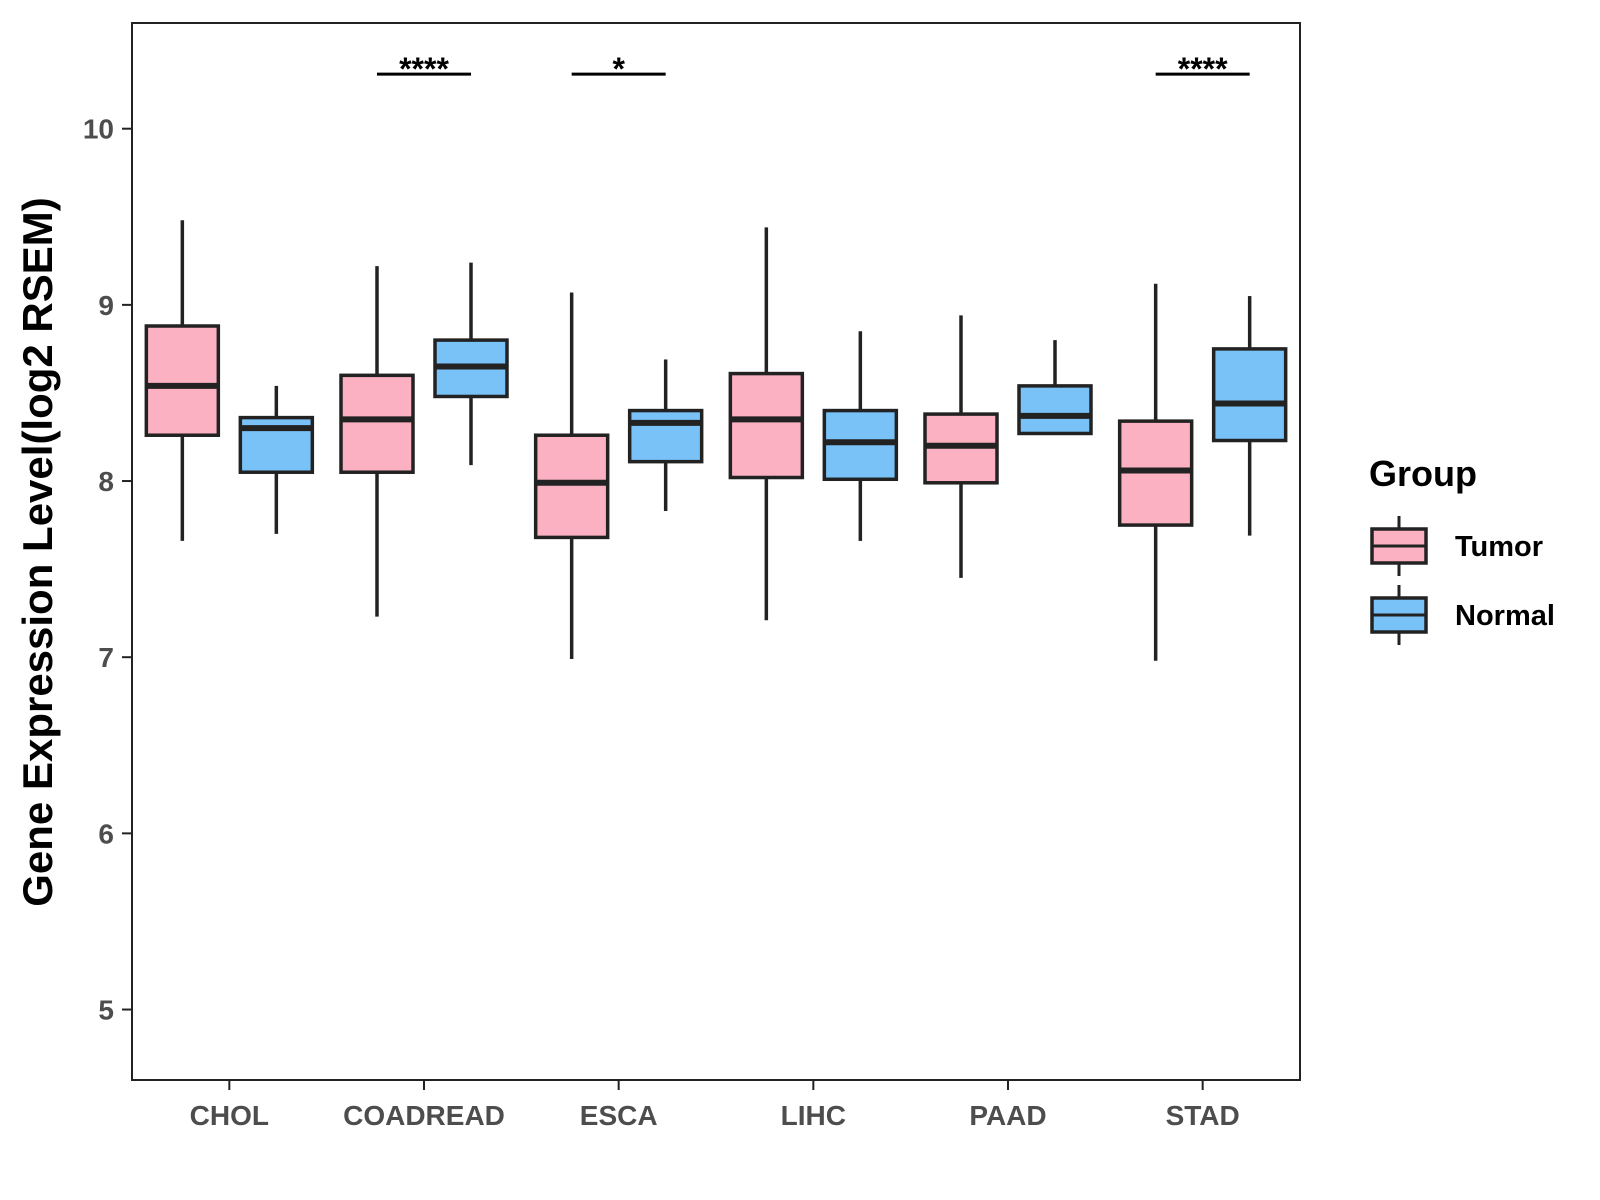  I want to click on x-tick-label-coadread: COADREAD, so click(424, 1115).